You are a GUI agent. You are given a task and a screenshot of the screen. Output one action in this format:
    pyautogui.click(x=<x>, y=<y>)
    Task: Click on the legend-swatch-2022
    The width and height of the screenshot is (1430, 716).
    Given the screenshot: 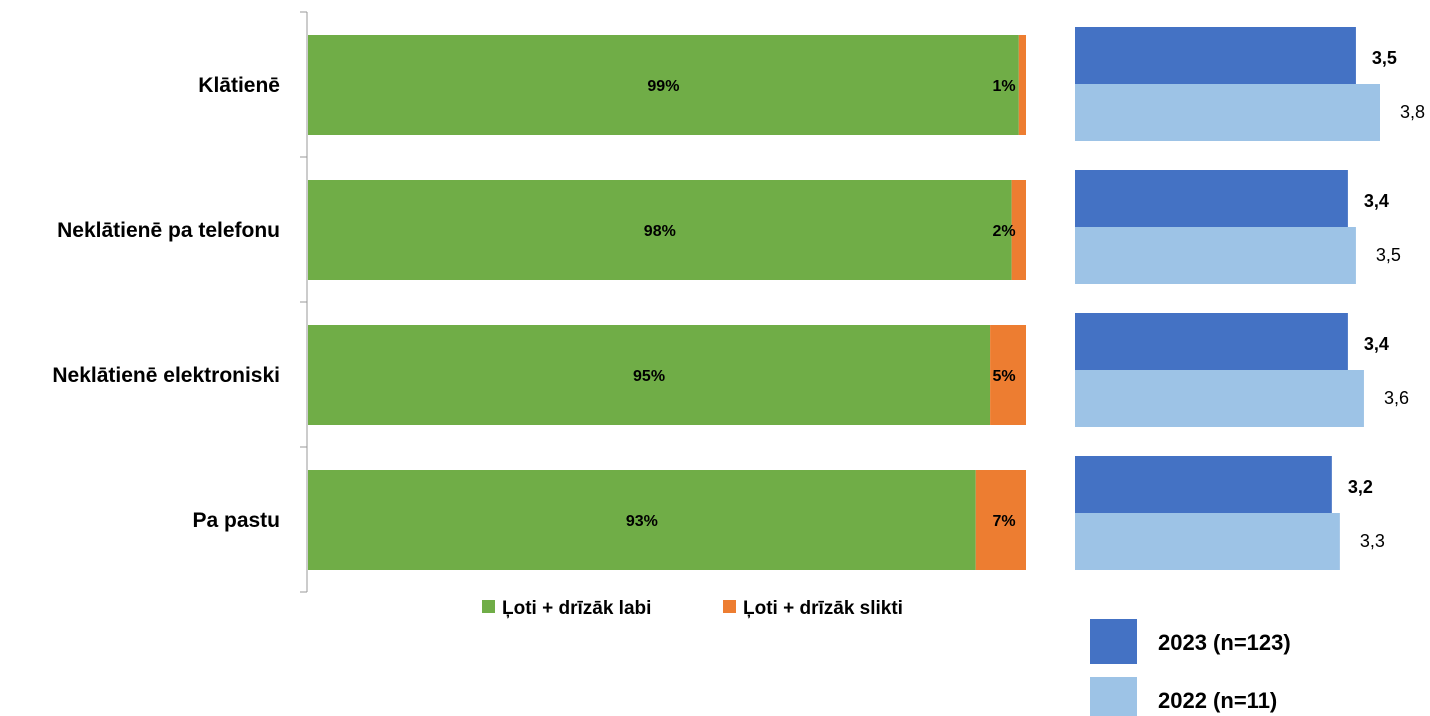 What is the action you would take?
    pyautogui.click(x=1113, y=696)
    